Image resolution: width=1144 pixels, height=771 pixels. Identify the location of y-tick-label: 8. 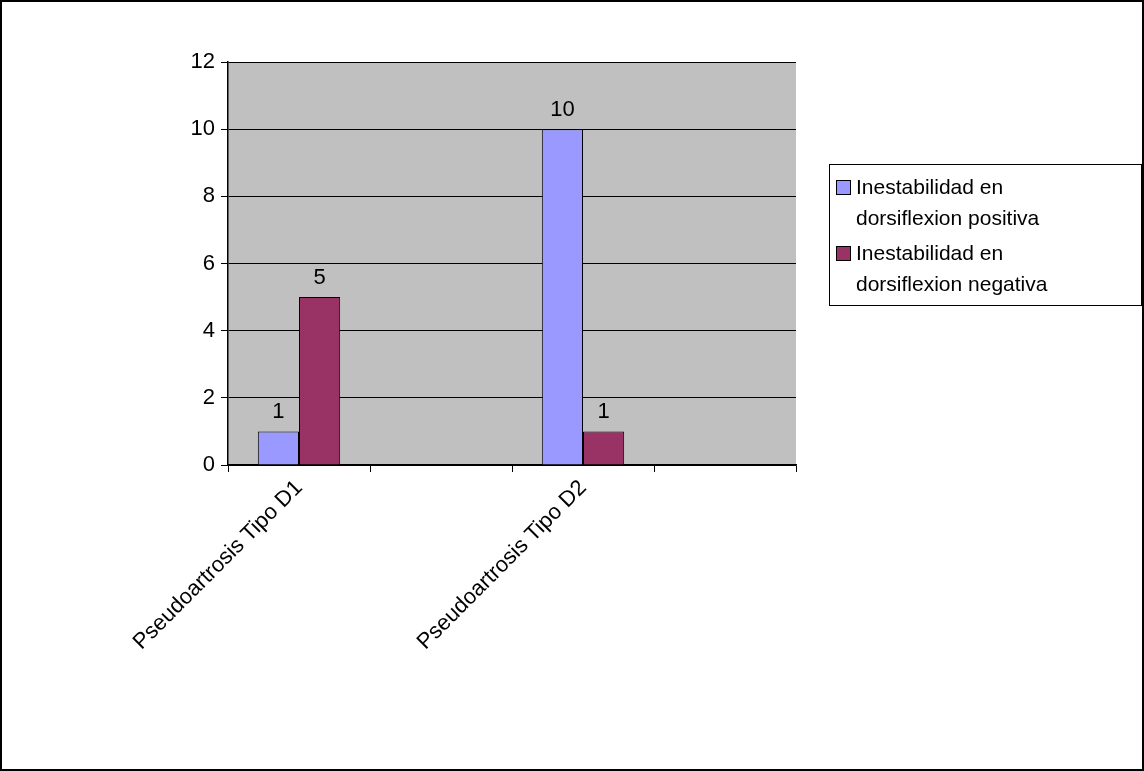
(208, 195).